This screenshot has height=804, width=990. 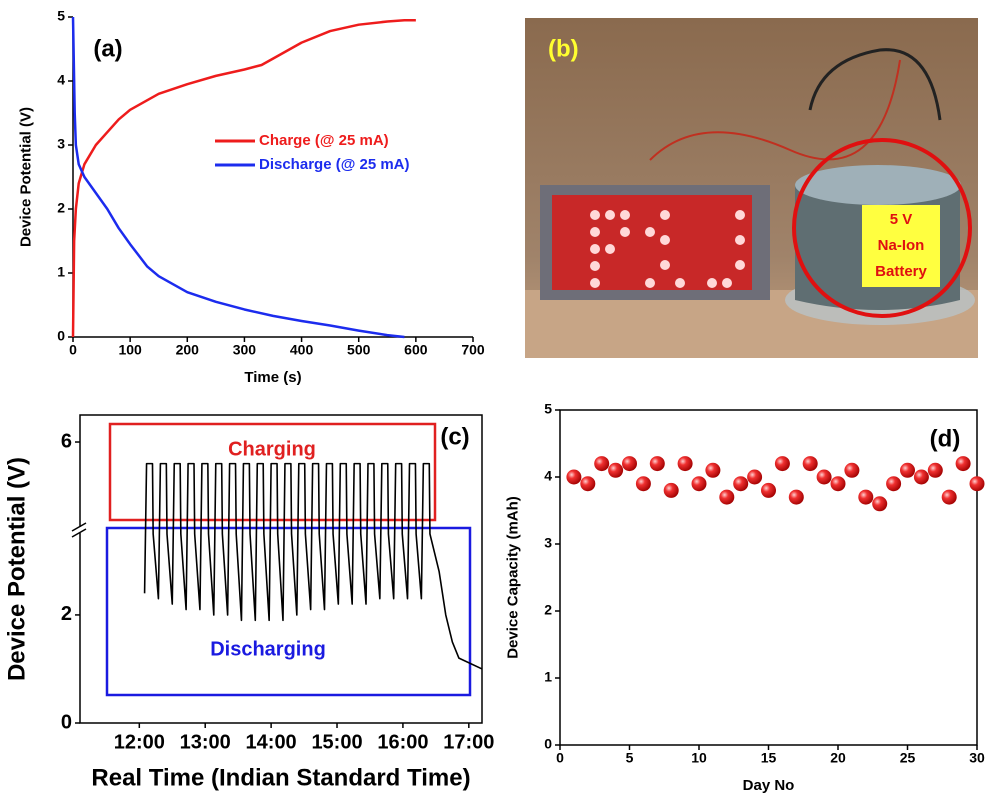 I want to click on x-axis-label: Time (s), so click(x=272, y=377).